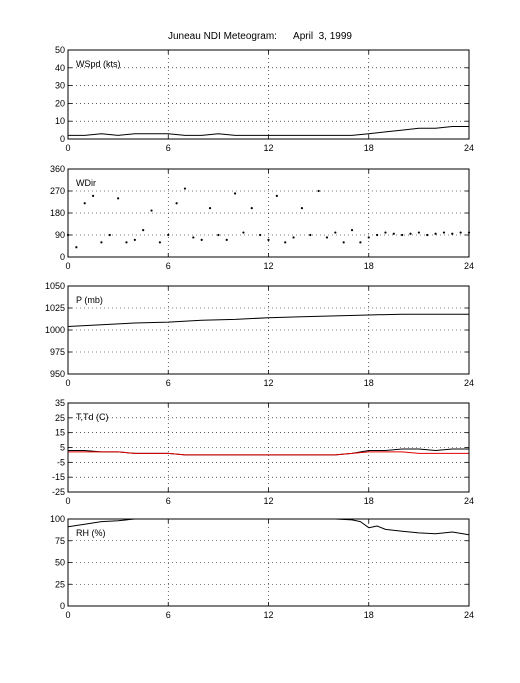  What do you see at coordinates (260, 36) in the screenshot?
I see `chart-title: Juneau NDI Meteogram: April 3, 1999` at bounding box center [260, 36].